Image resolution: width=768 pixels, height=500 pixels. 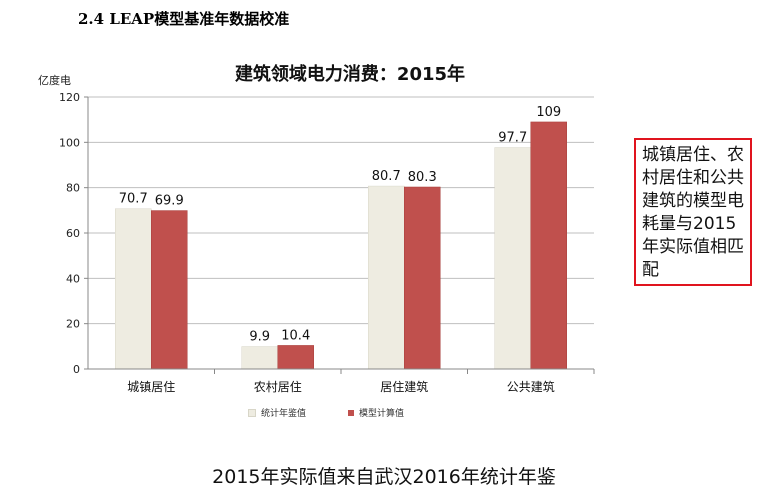 I want to click on data-label: 69.9, so click(x=169, y=201).